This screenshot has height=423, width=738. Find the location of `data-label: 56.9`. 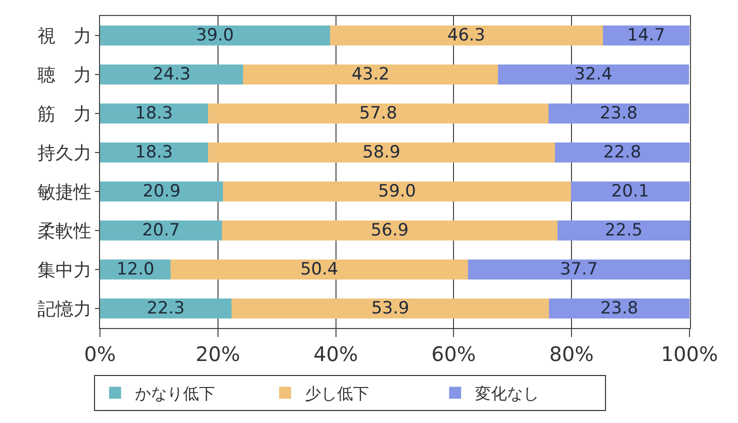

data-label: 56.9 is located at coordinates (389, 230).